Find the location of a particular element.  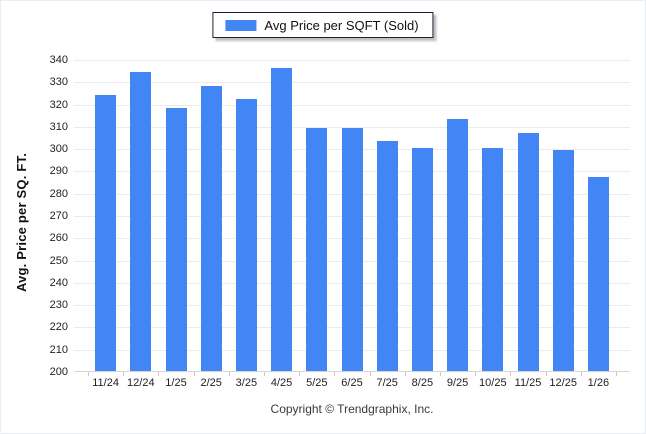

x-tick-label: 6/25 is located at coordinates (352, 383).